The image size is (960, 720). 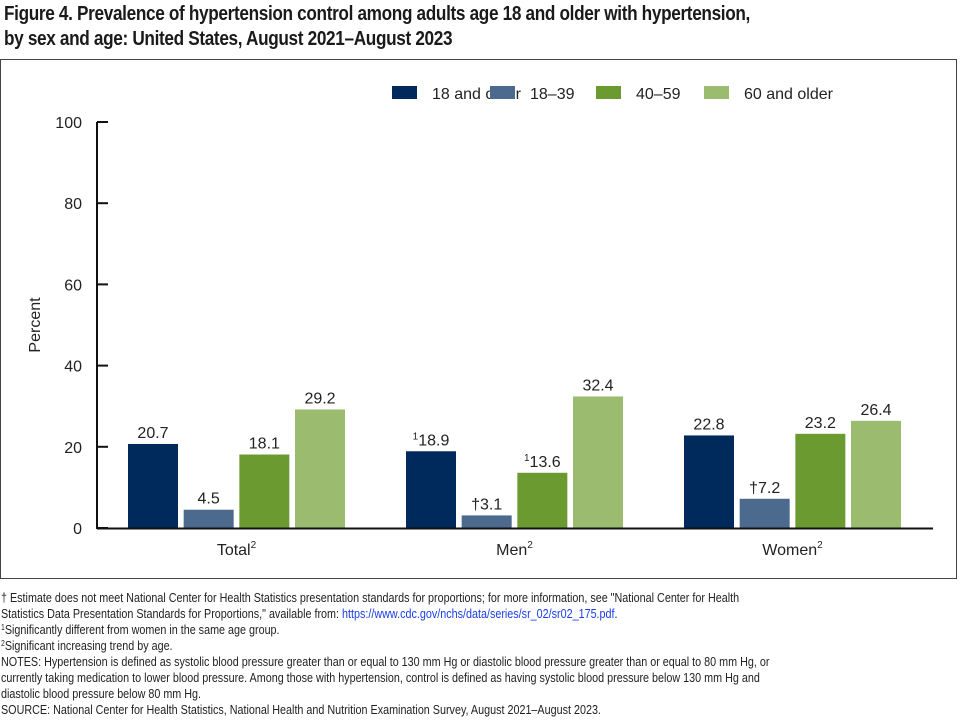 I want to click on value-label: †3.1, so click(x=486, y=504).